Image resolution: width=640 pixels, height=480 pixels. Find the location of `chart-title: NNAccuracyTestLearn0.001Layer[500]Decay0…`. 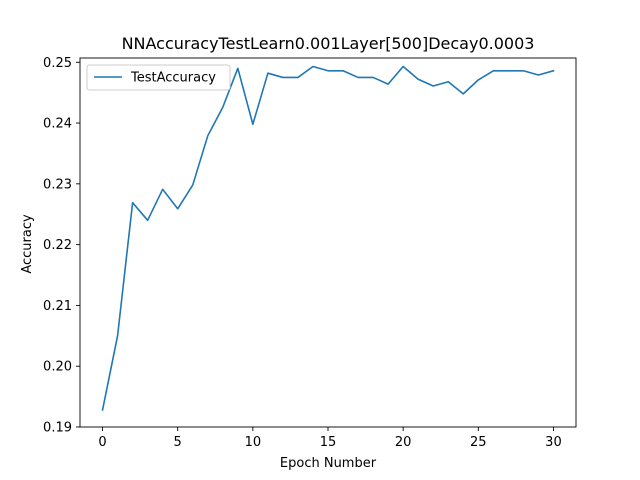

chart-title: NNAccuracyTestLearn0.001Layer[500]Decay0… is located at coordinates (328, 43).